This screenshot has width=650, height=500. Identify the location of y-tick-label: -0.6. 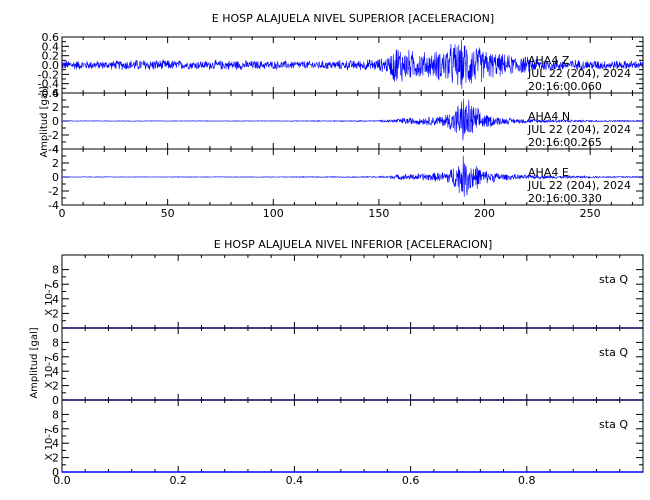
(48, 93).